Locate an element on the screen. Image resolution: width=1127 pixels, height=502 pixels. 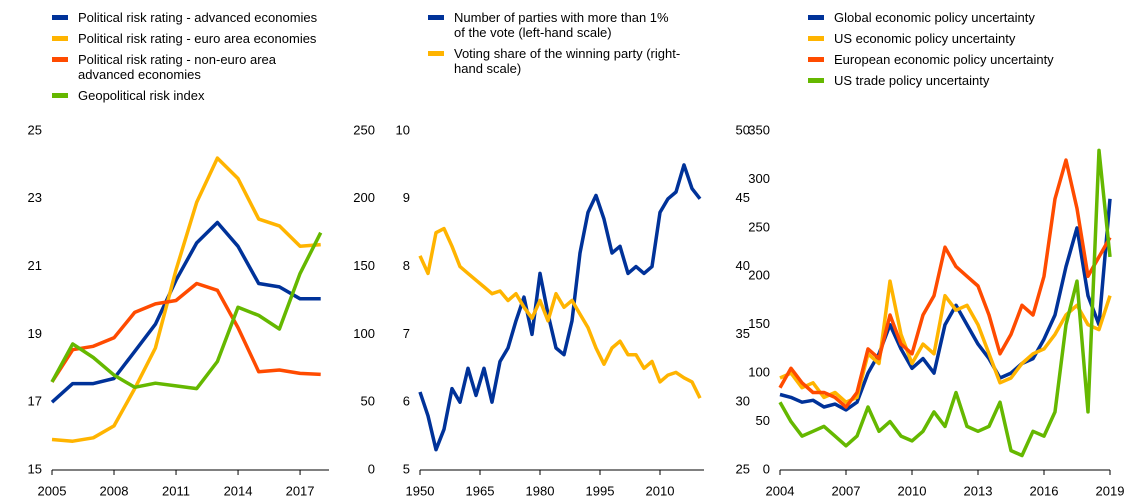
y-tick-label: 23 is located at coordinates (35, 197).